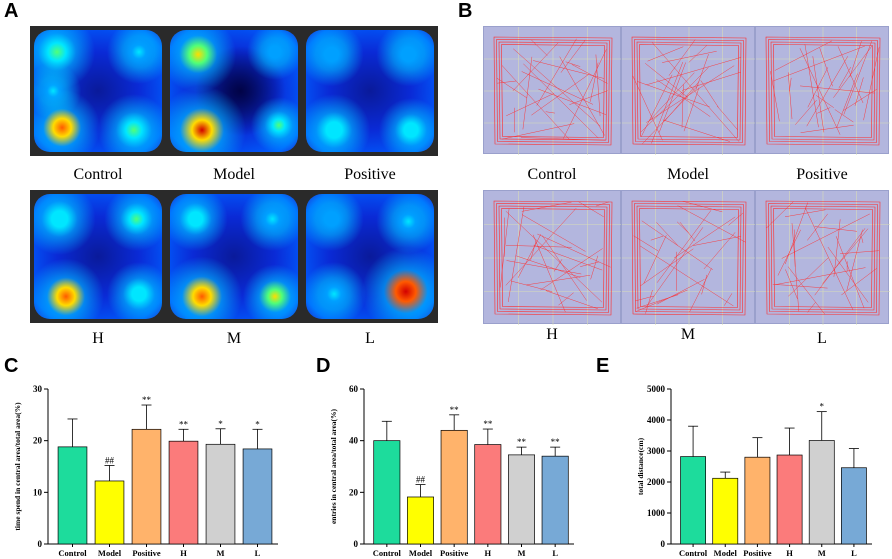 This screenshot has height=559, width=892. I want to click on track-caption-h: H, so click(552, 334).